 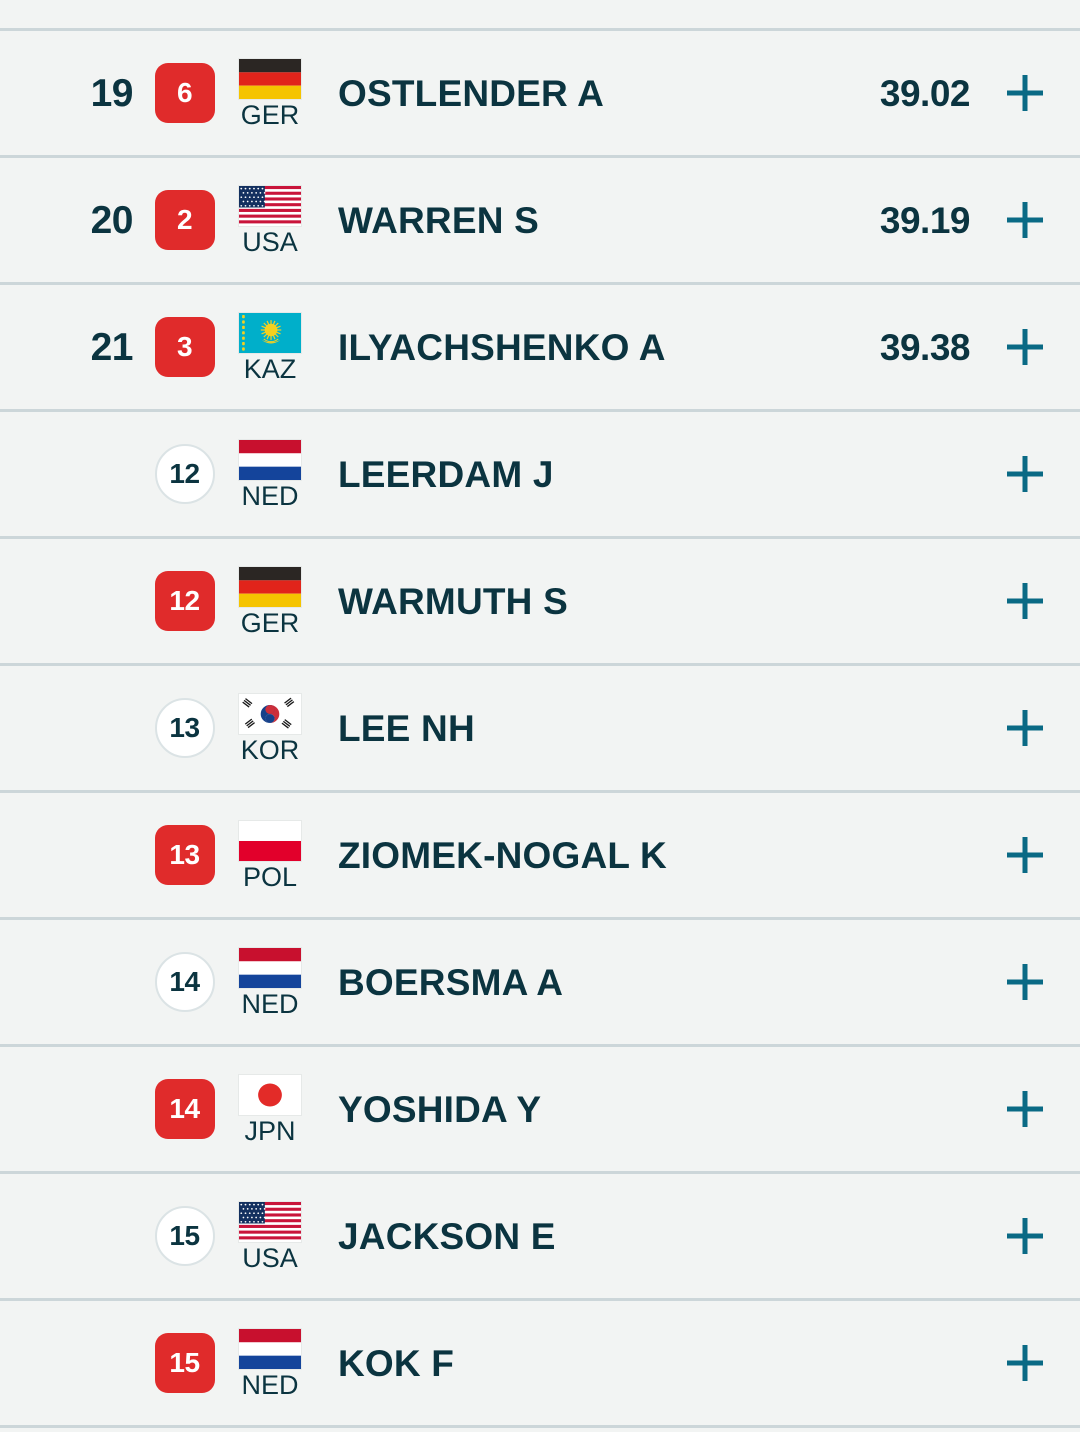 I want to click on athlete-name: BOERSMA A, so click(x=451, y=982).